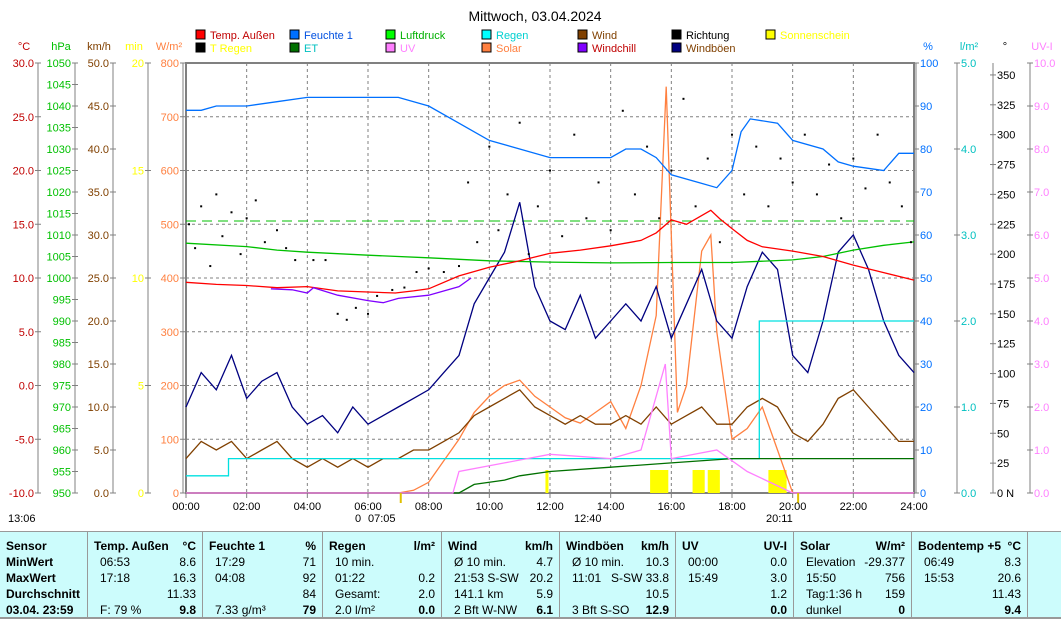  Describe the element at coordinates (1005, 494) in the screenshot. I see `axis-tick-label: 0 N` at that location.